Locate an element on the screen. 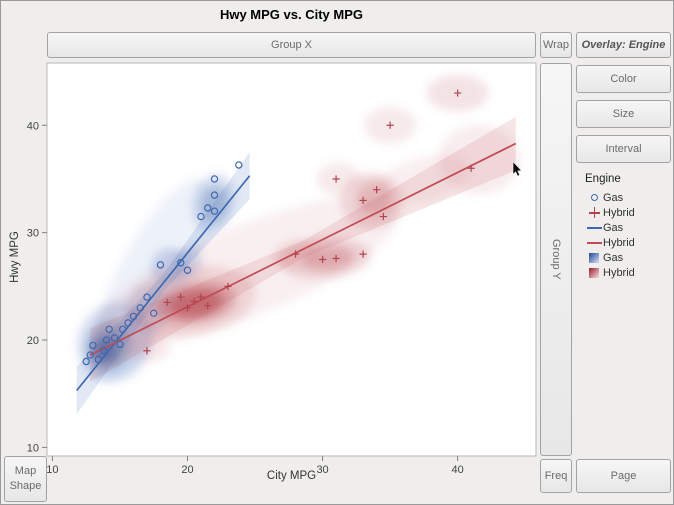 This screenshot has width=674, height=505. x-axis-title: City MPG is located at coordinates (291, 476).